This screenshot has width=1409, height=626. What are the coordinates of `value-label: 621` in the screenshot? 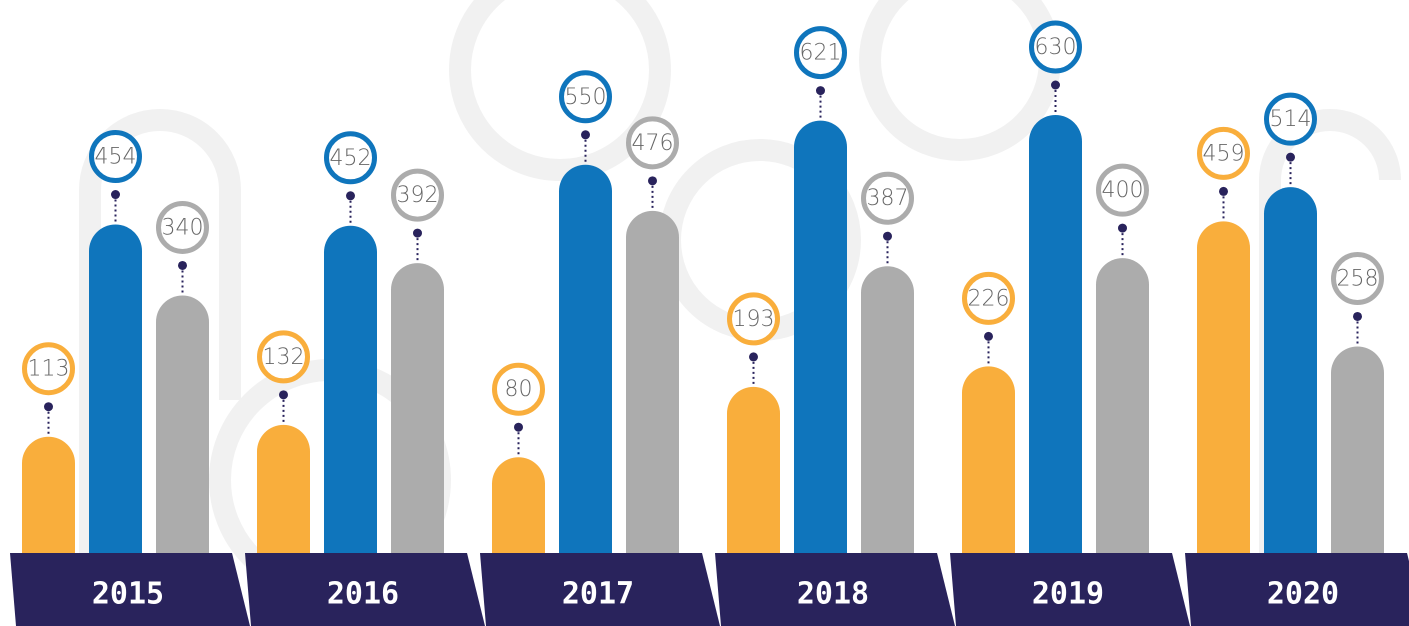 It's located at (821, 53).